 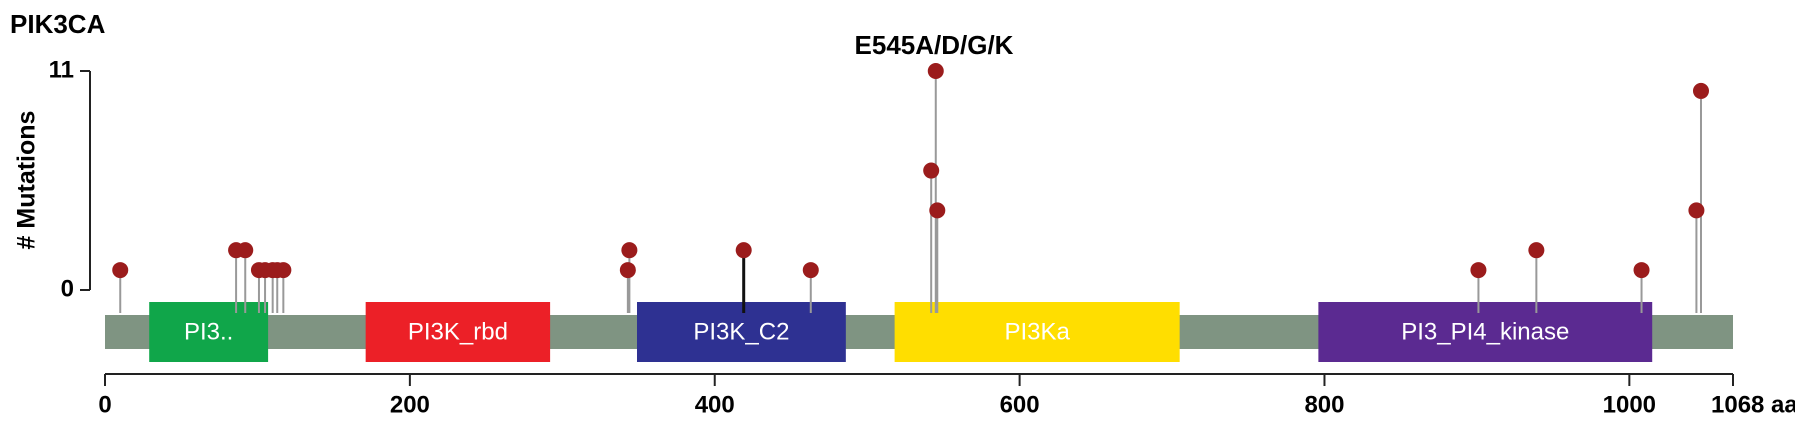 I want to click on x-tick-label: 1068 aa, so click(x=1753, y=404).